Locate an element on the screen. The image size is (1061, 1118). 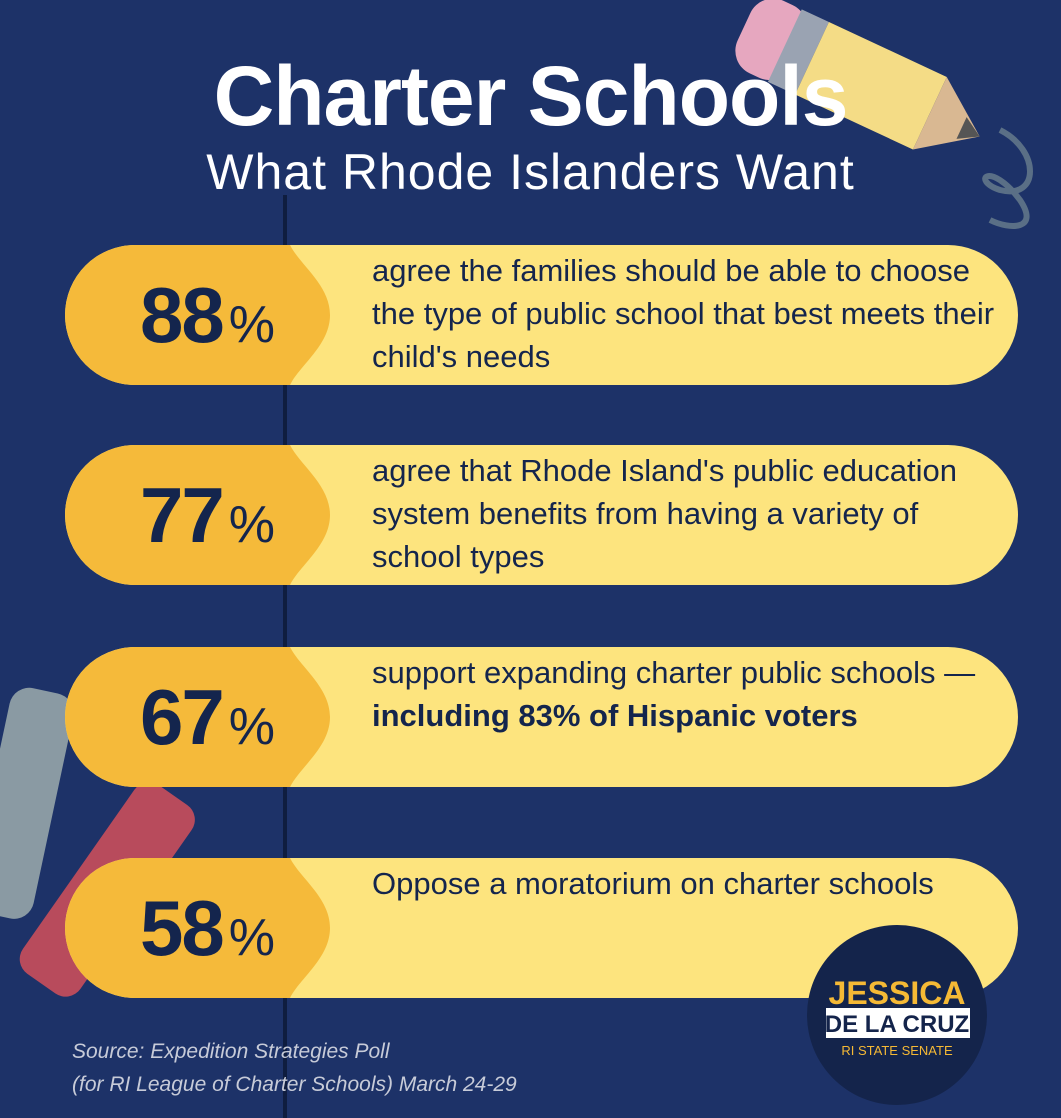
stat-text: Oppose a moratorium on charter schools is located at coordinates (687, 883).